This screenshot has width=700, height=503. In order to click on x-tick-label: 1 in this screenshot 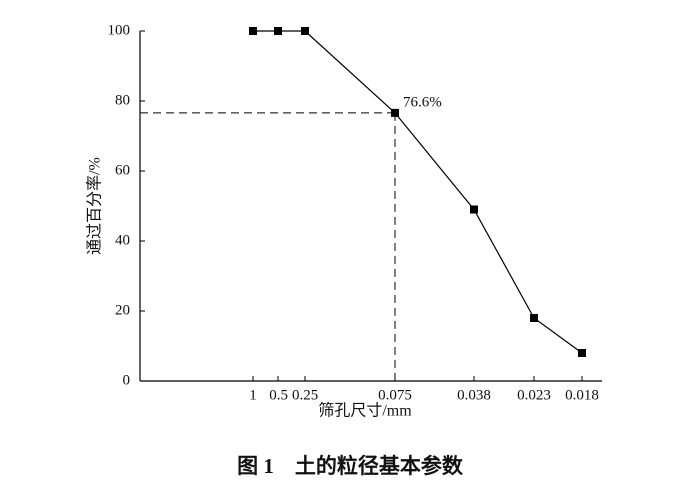, I will do `click(253, 395)`.